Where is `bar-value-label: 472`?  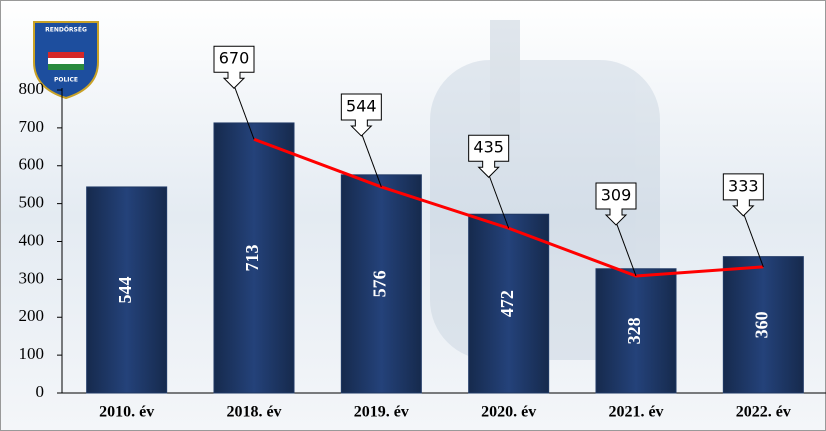
bar-value-label: 472 is located at coordinates (507, 303).